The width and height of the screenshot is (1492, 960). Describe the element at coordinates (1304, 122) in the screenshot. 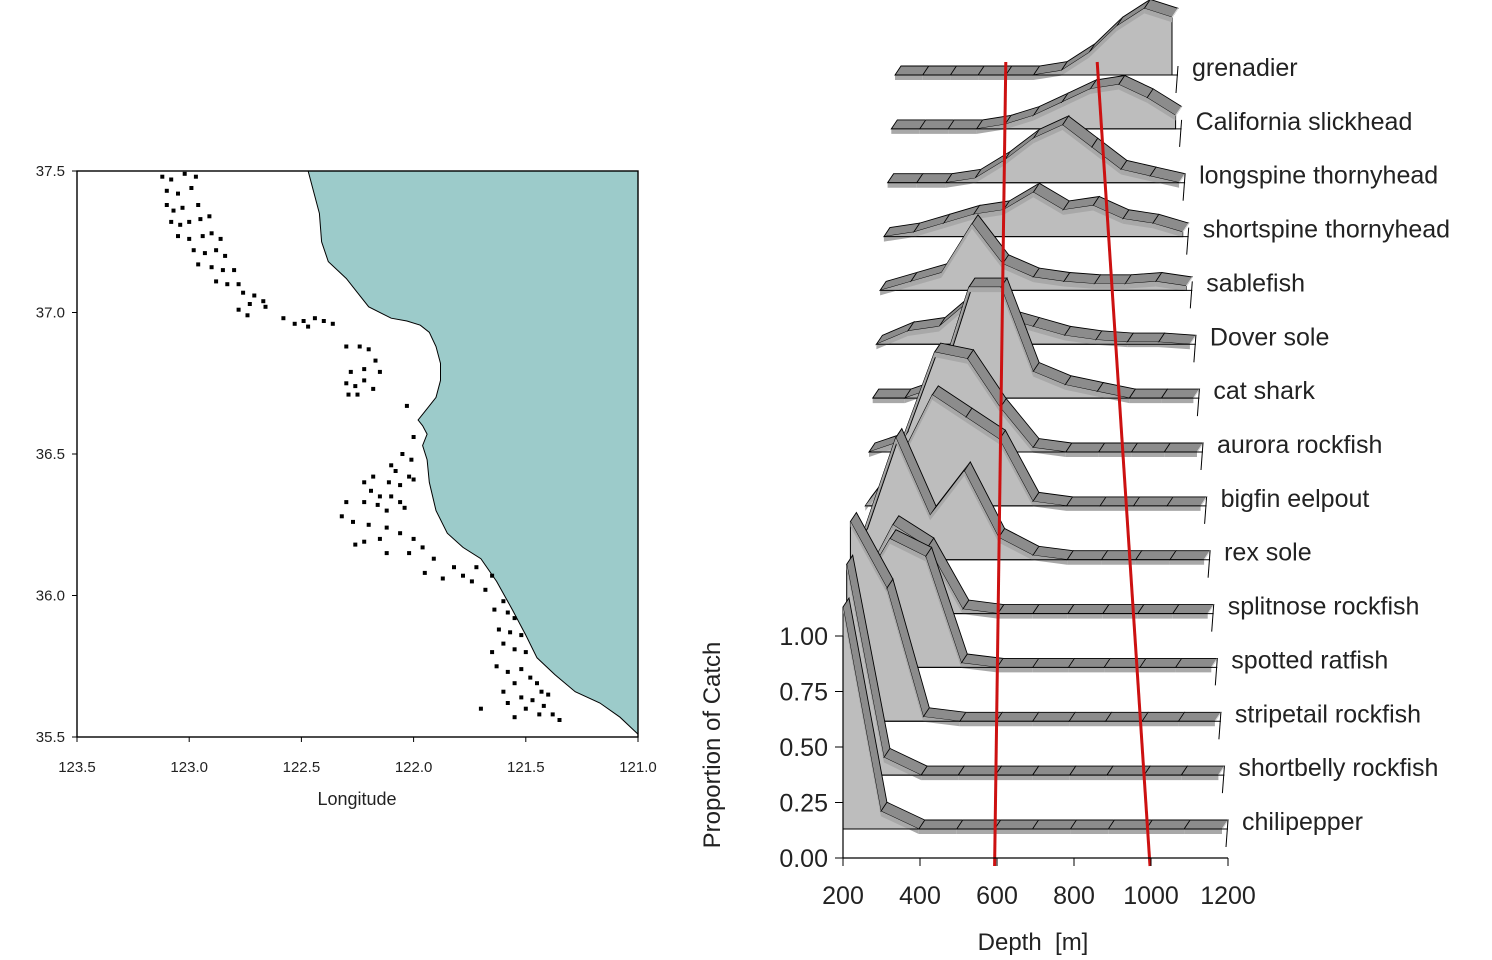

I see `species-label: California slickhead` at that location.